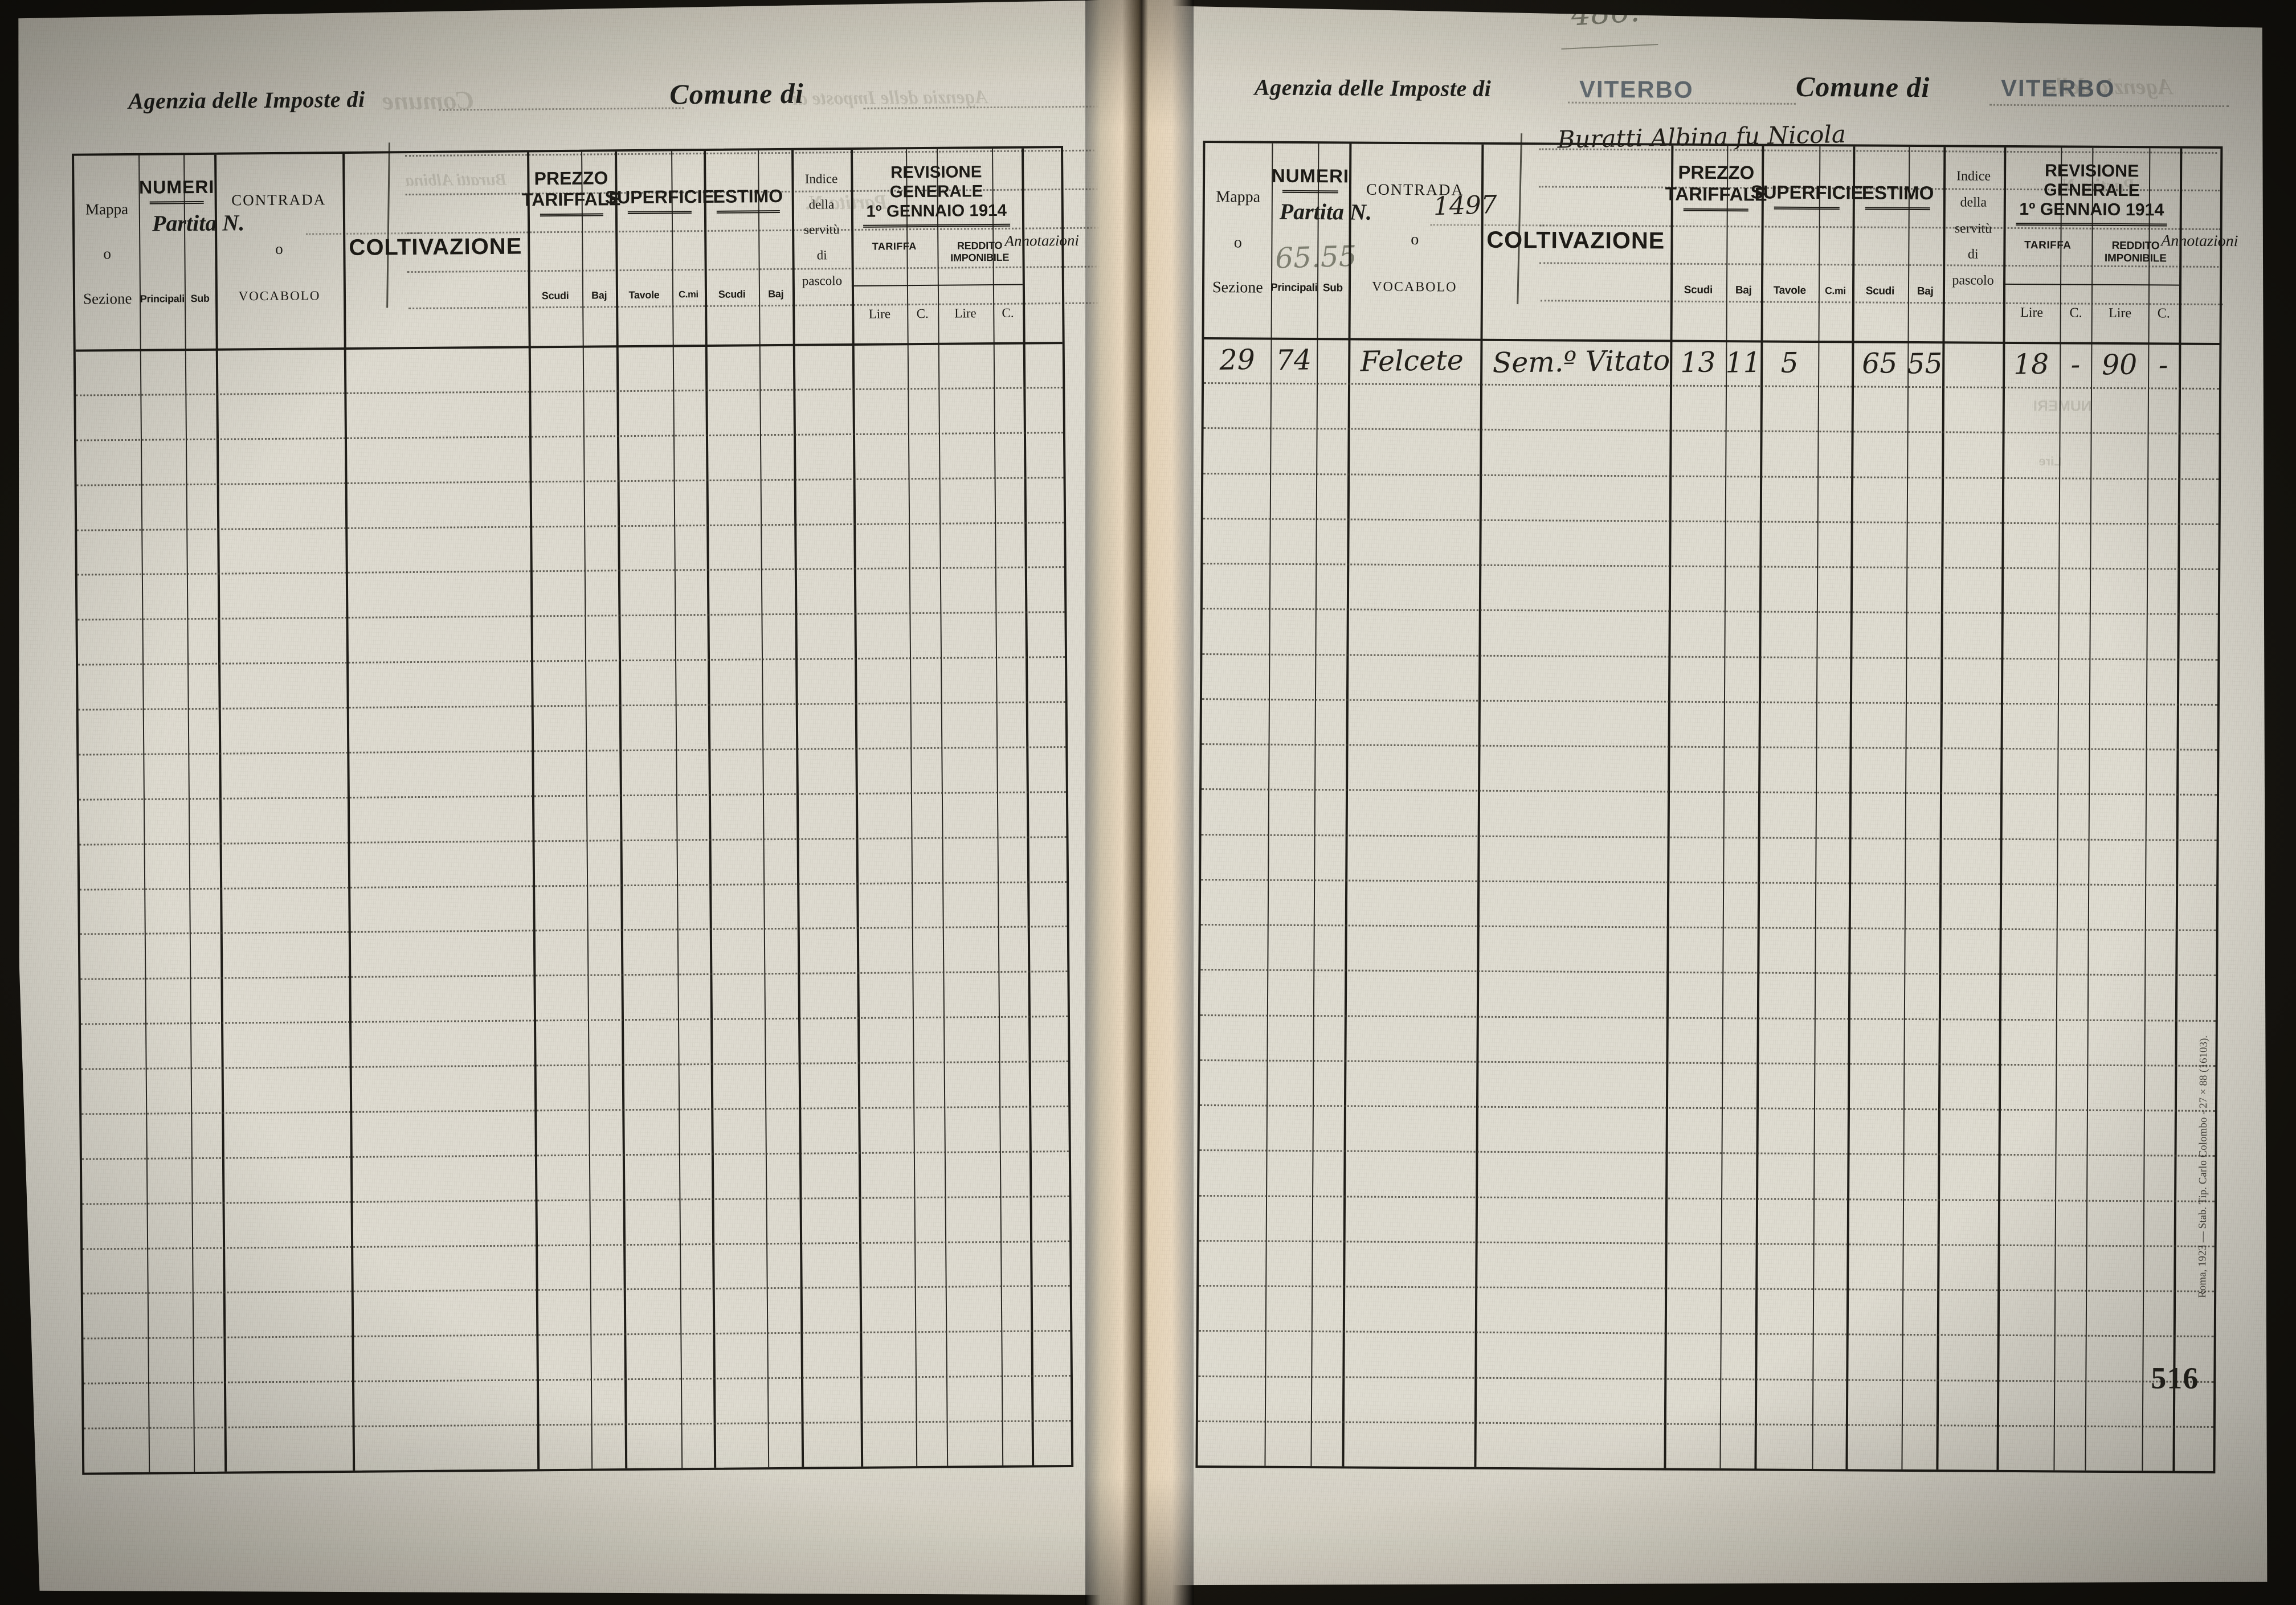 The height and width of the screenshot is (1605, 2296). Describe the element at coordinates (2175, 1378) in the screenshot. I see `page-number: 516` at that location.